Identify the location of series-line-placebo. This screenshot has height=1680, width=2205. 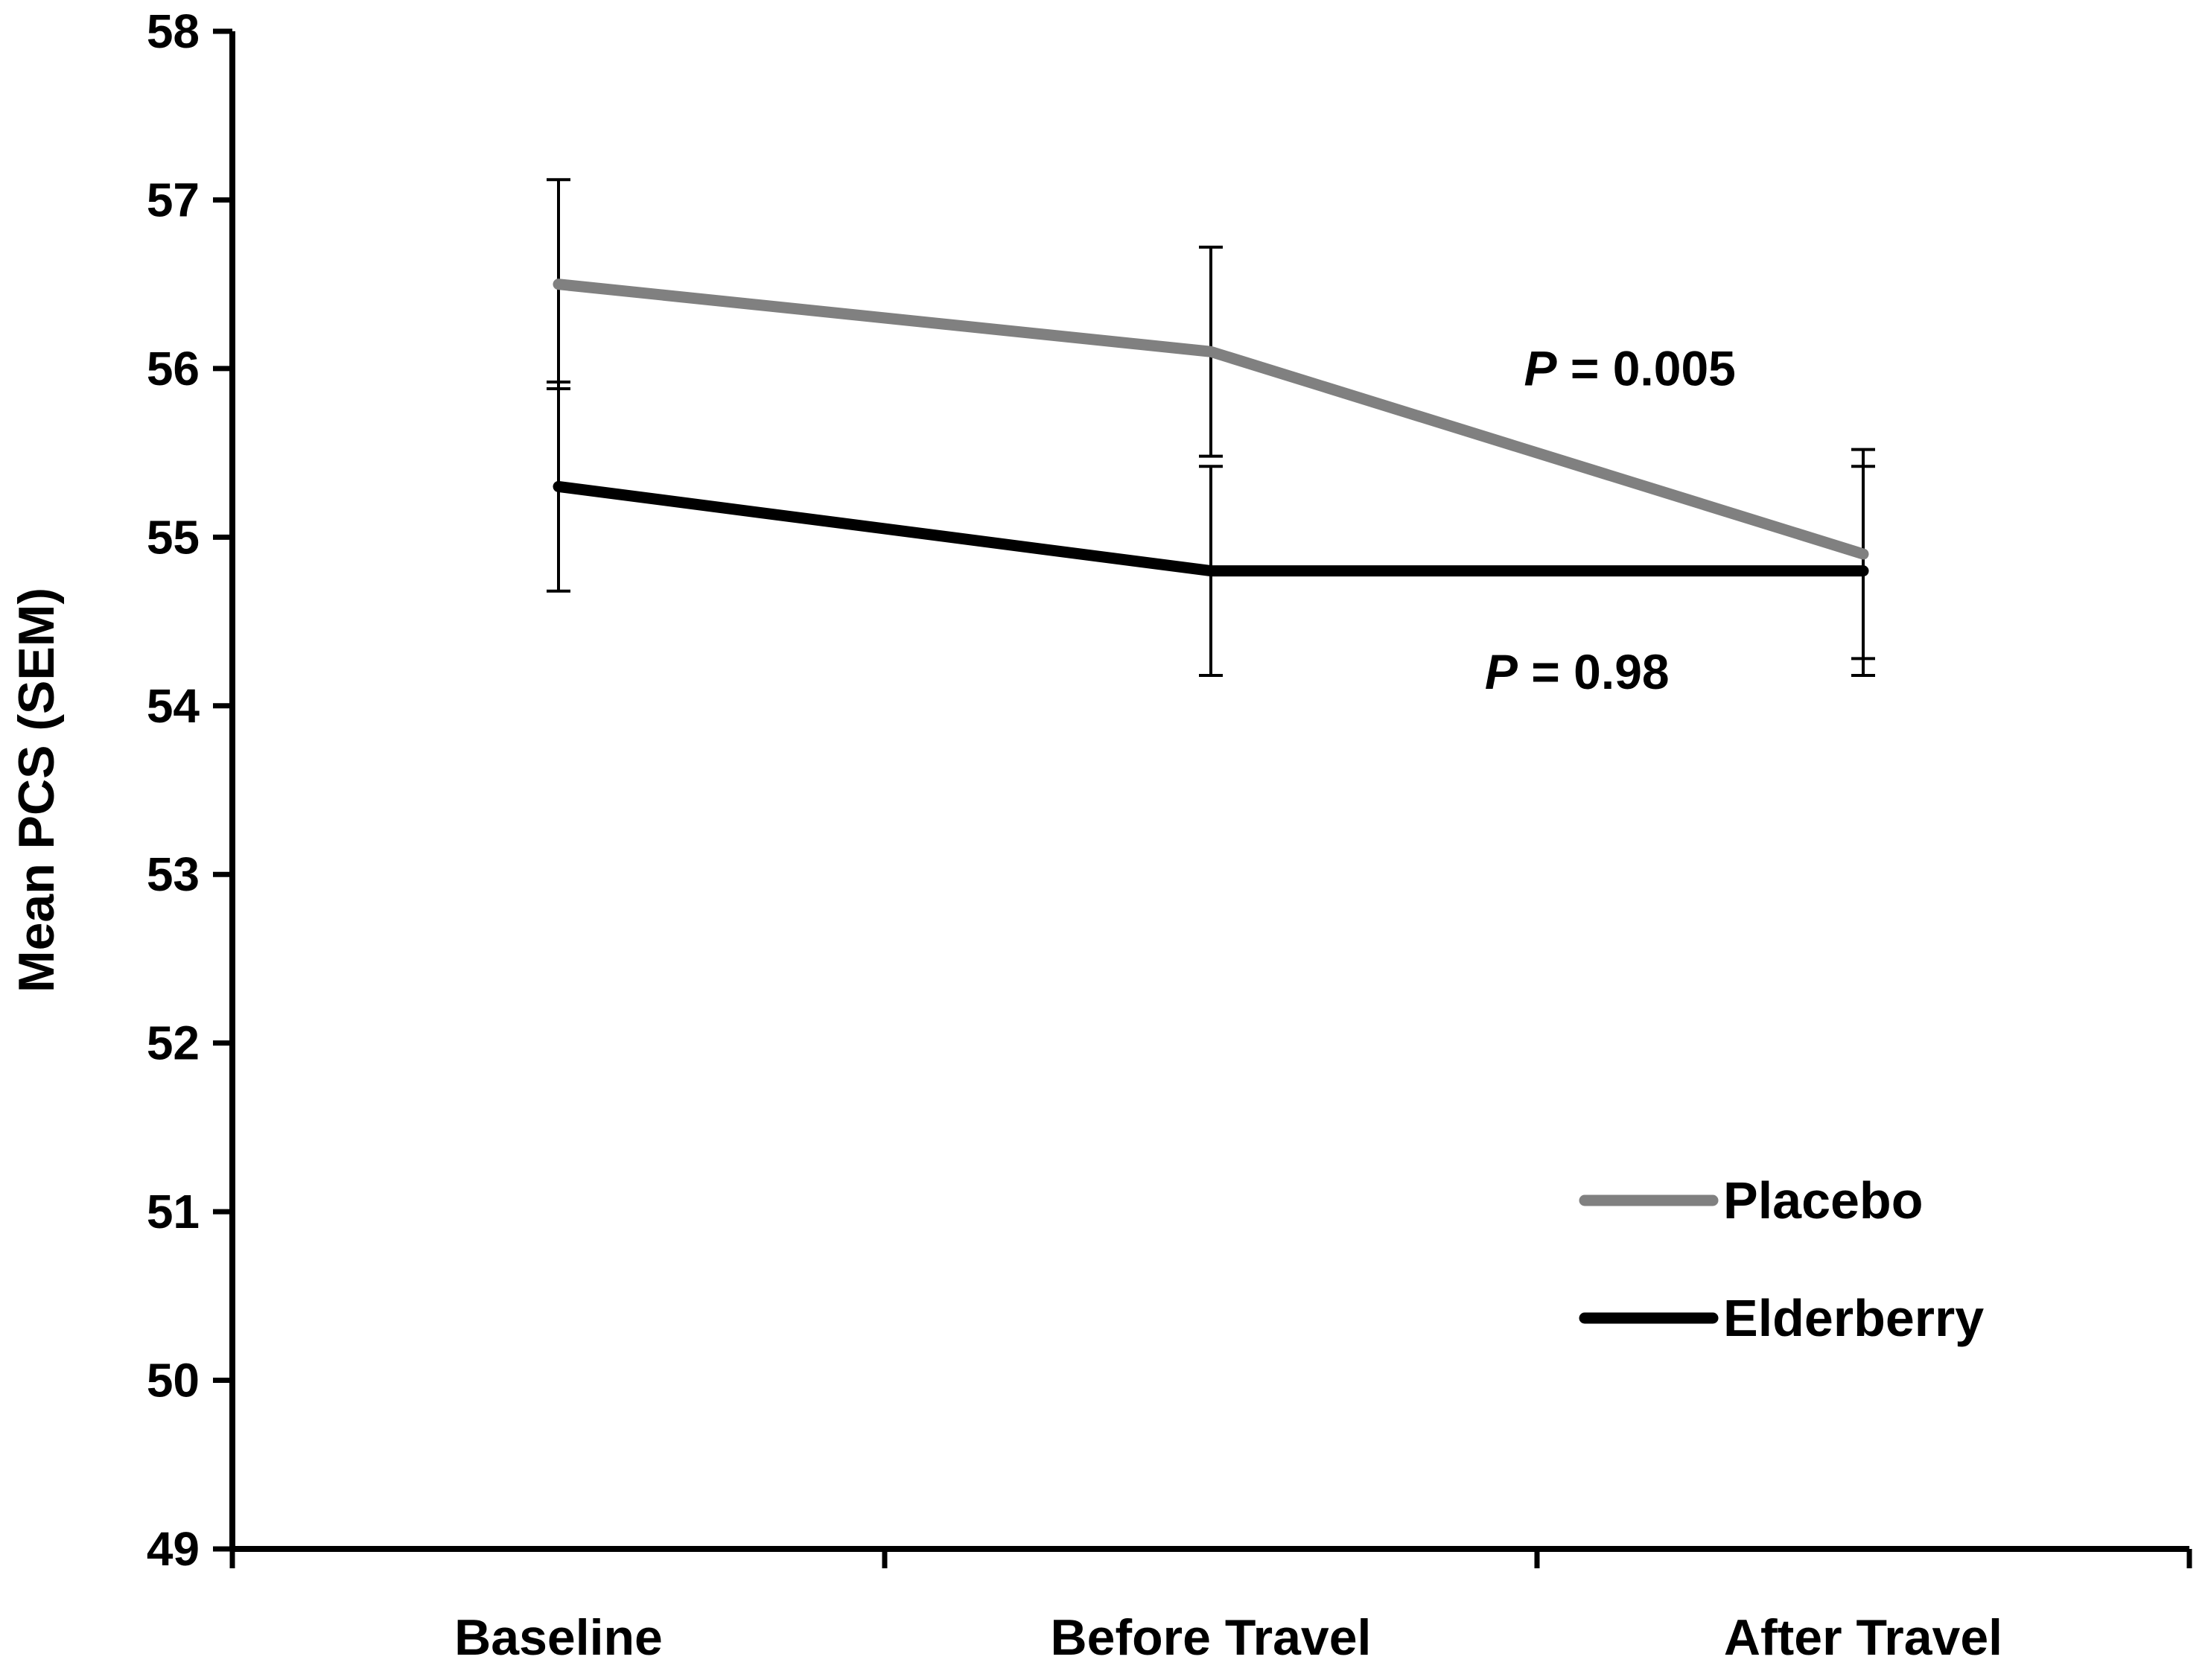
(1211, 419).